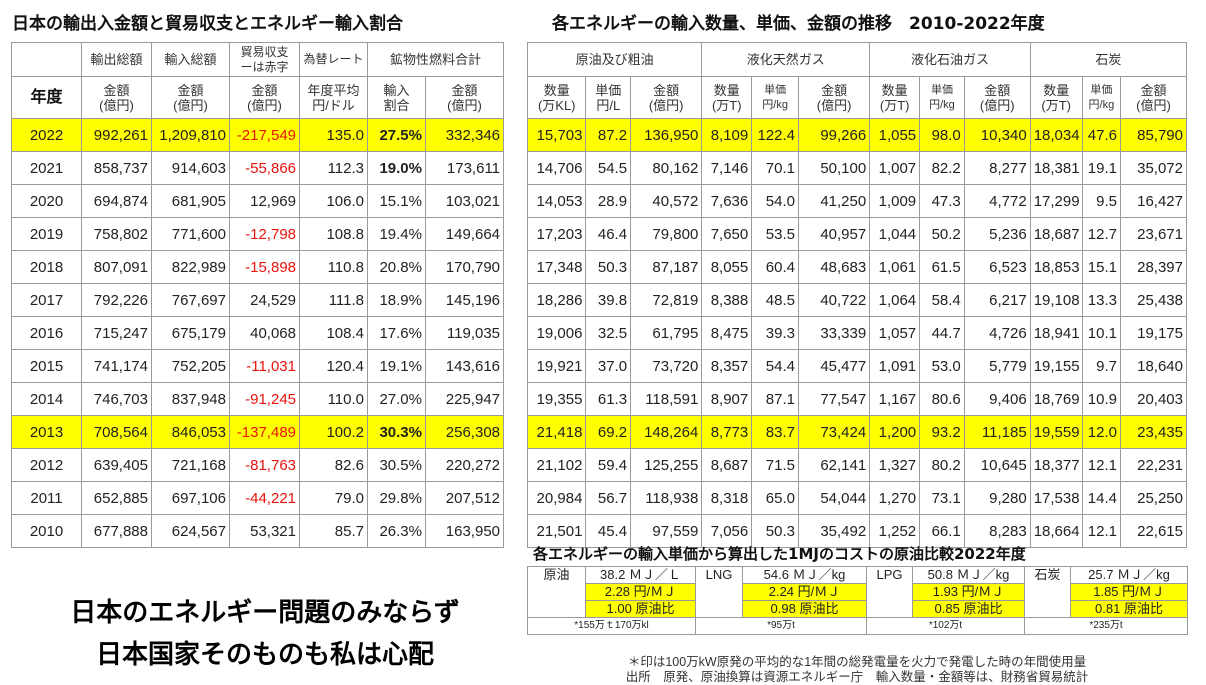  Describe the element at coordinates (396, 399) in the screenshot. I see `share-cell: 27.0%` at that location.